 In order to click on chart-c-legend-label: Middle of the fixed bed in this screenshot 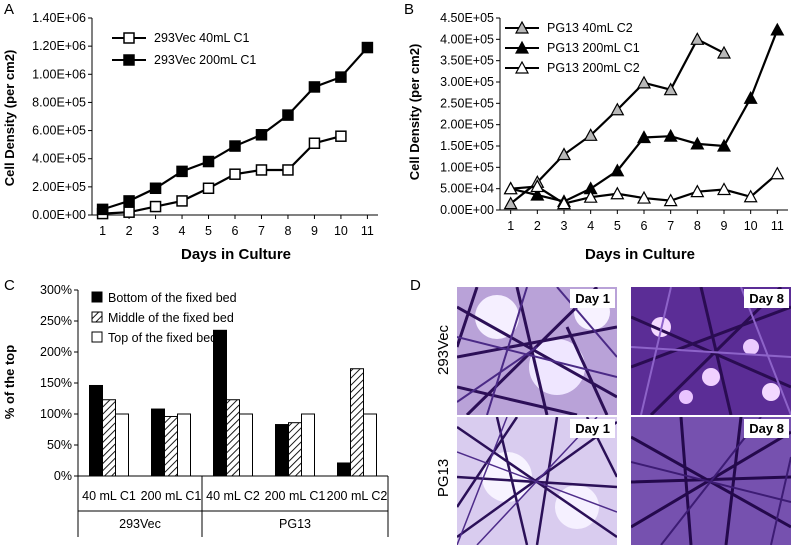, I will do `click(171, 318)`.